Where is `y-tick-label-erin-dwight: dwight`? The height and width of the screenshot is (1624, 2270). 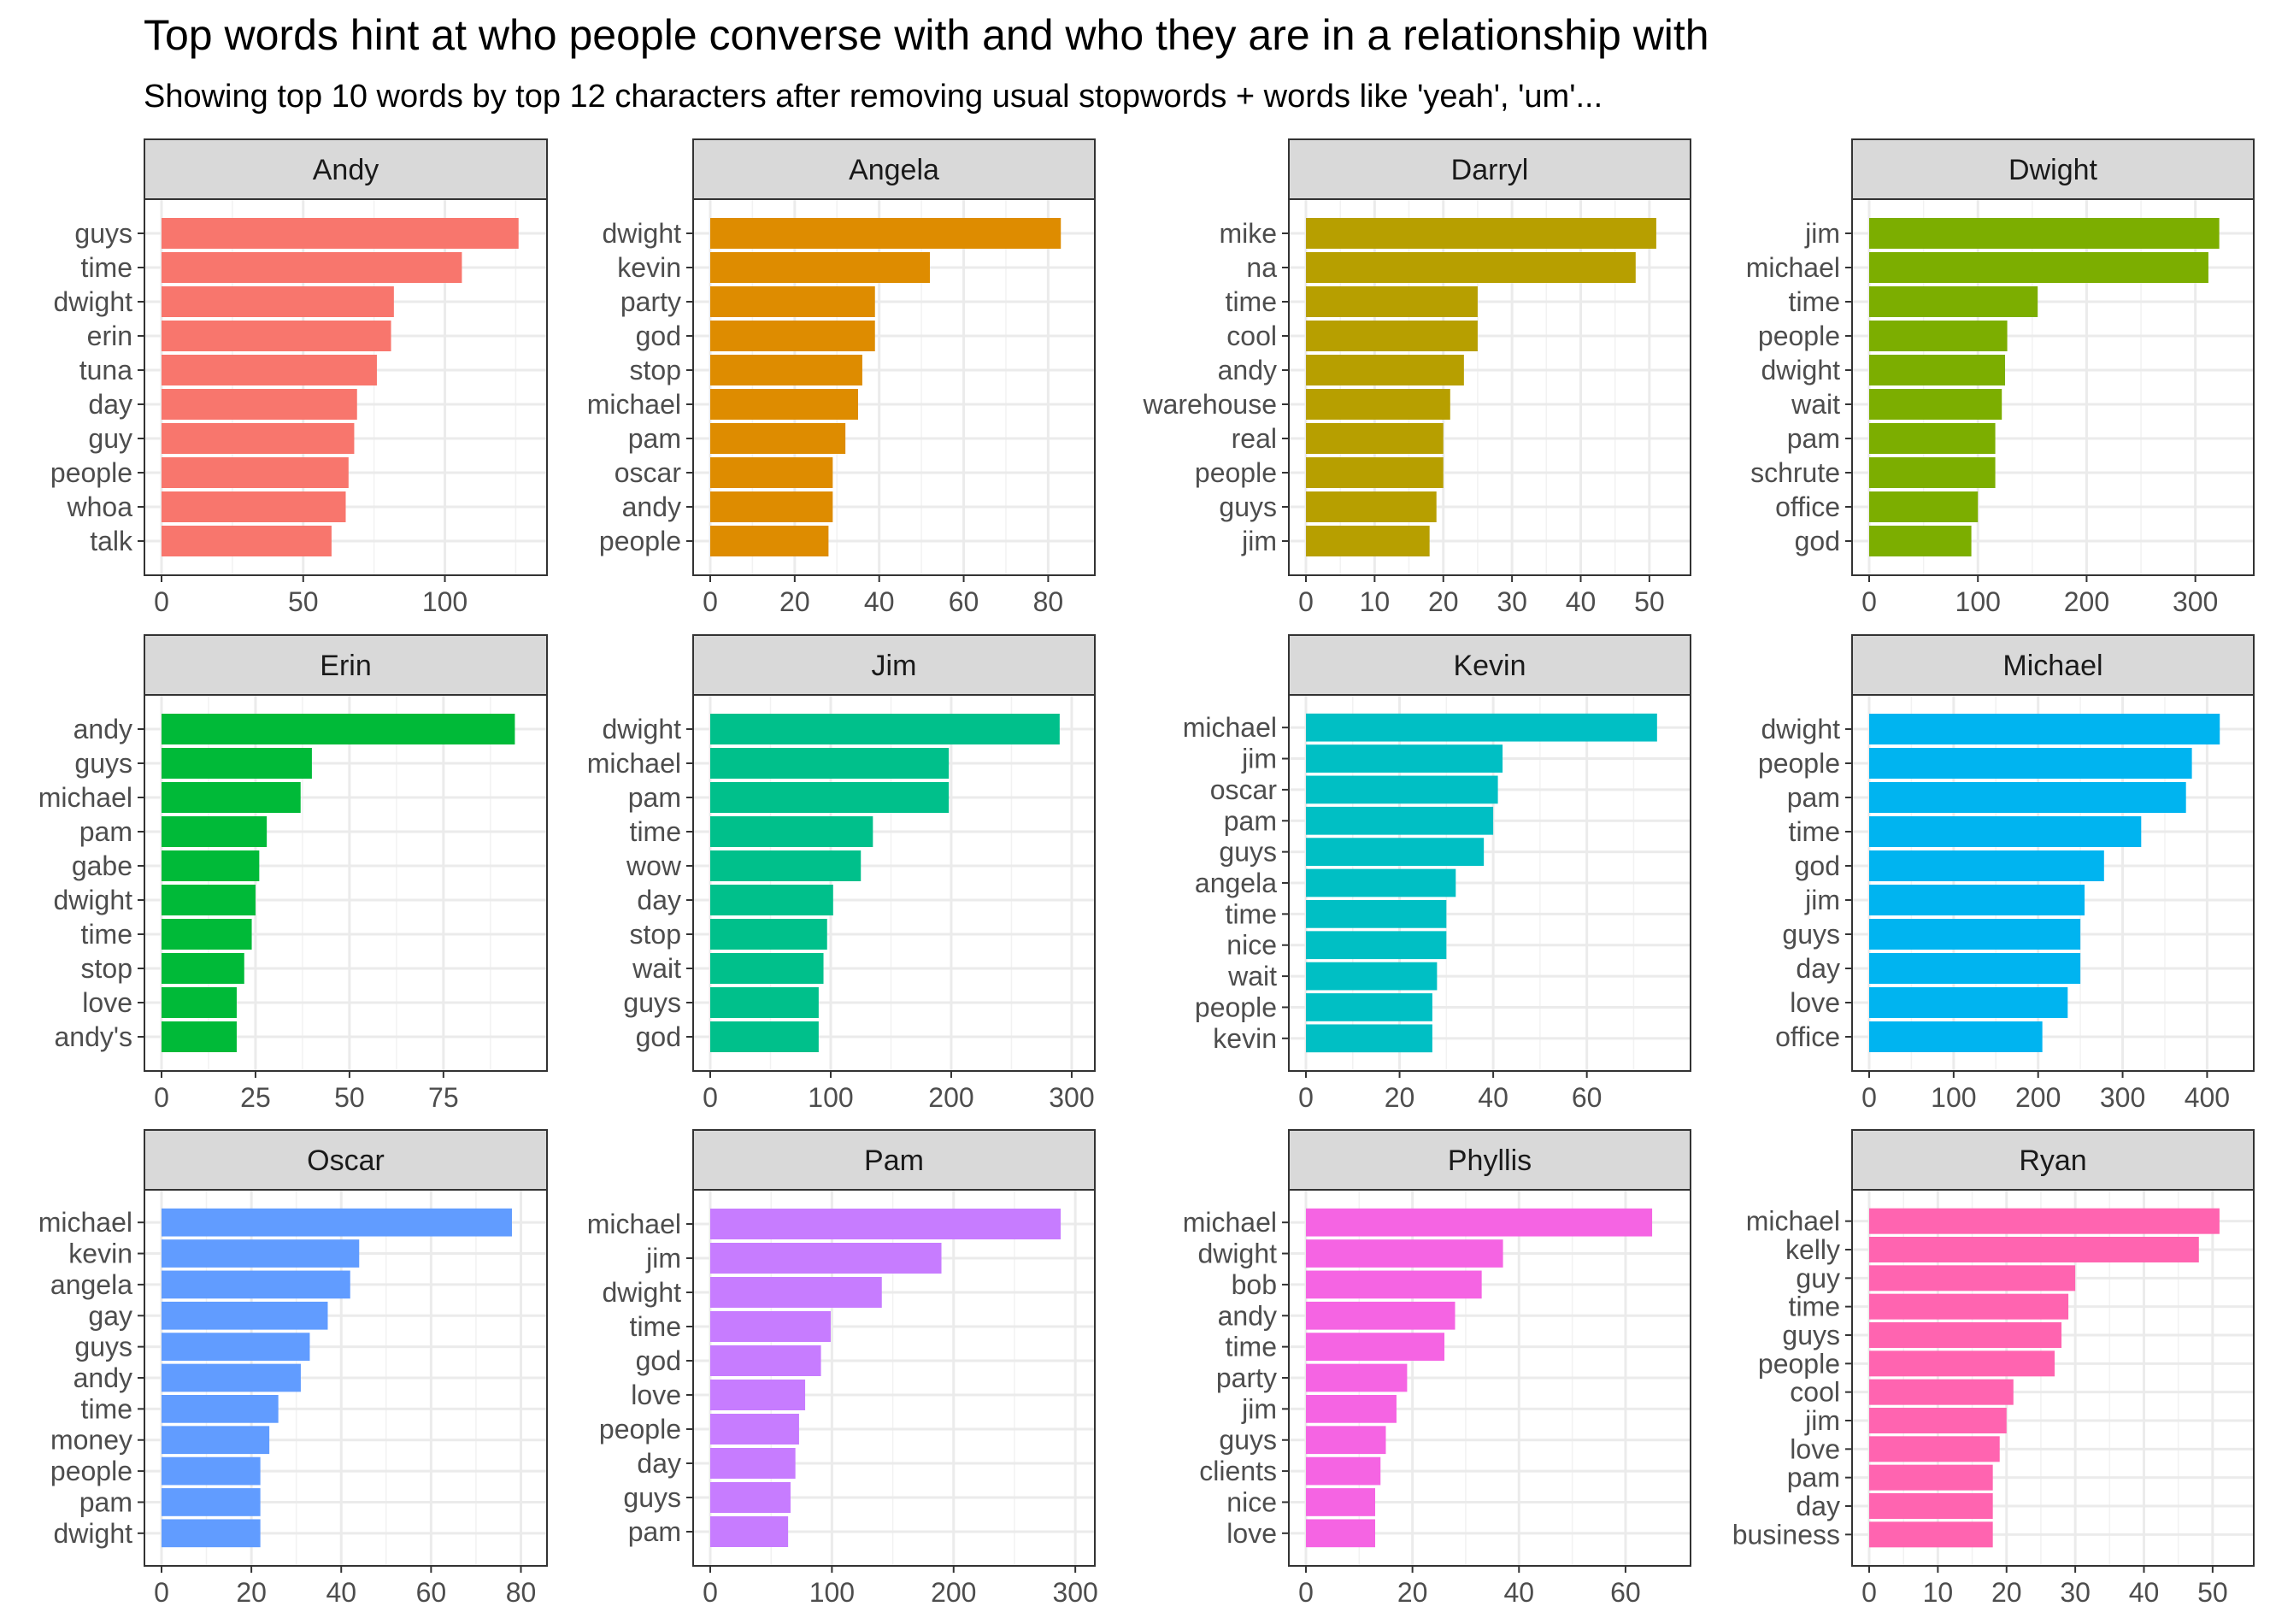 y-tick-label-erin-dwight: dwight is located at coordinates (93, 900).